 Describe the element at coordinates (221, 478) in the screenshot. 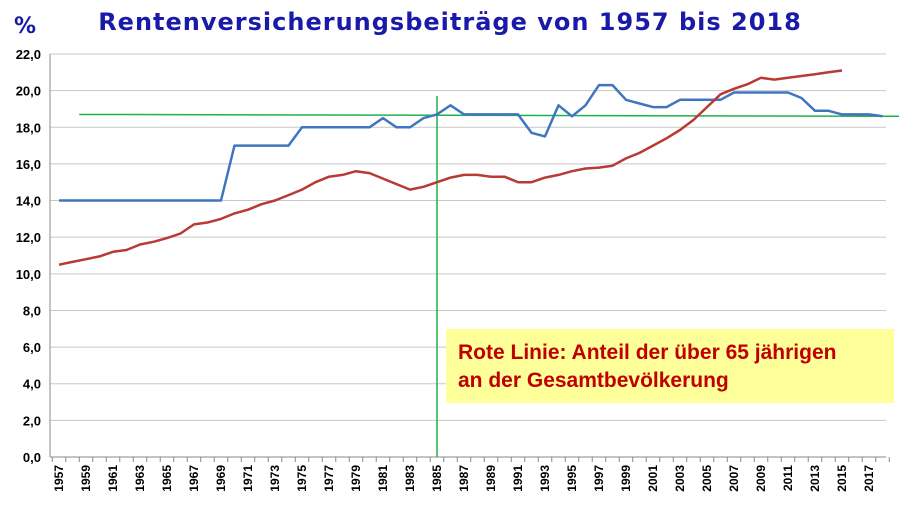

I see `x-tick-label: 1969` at that location.